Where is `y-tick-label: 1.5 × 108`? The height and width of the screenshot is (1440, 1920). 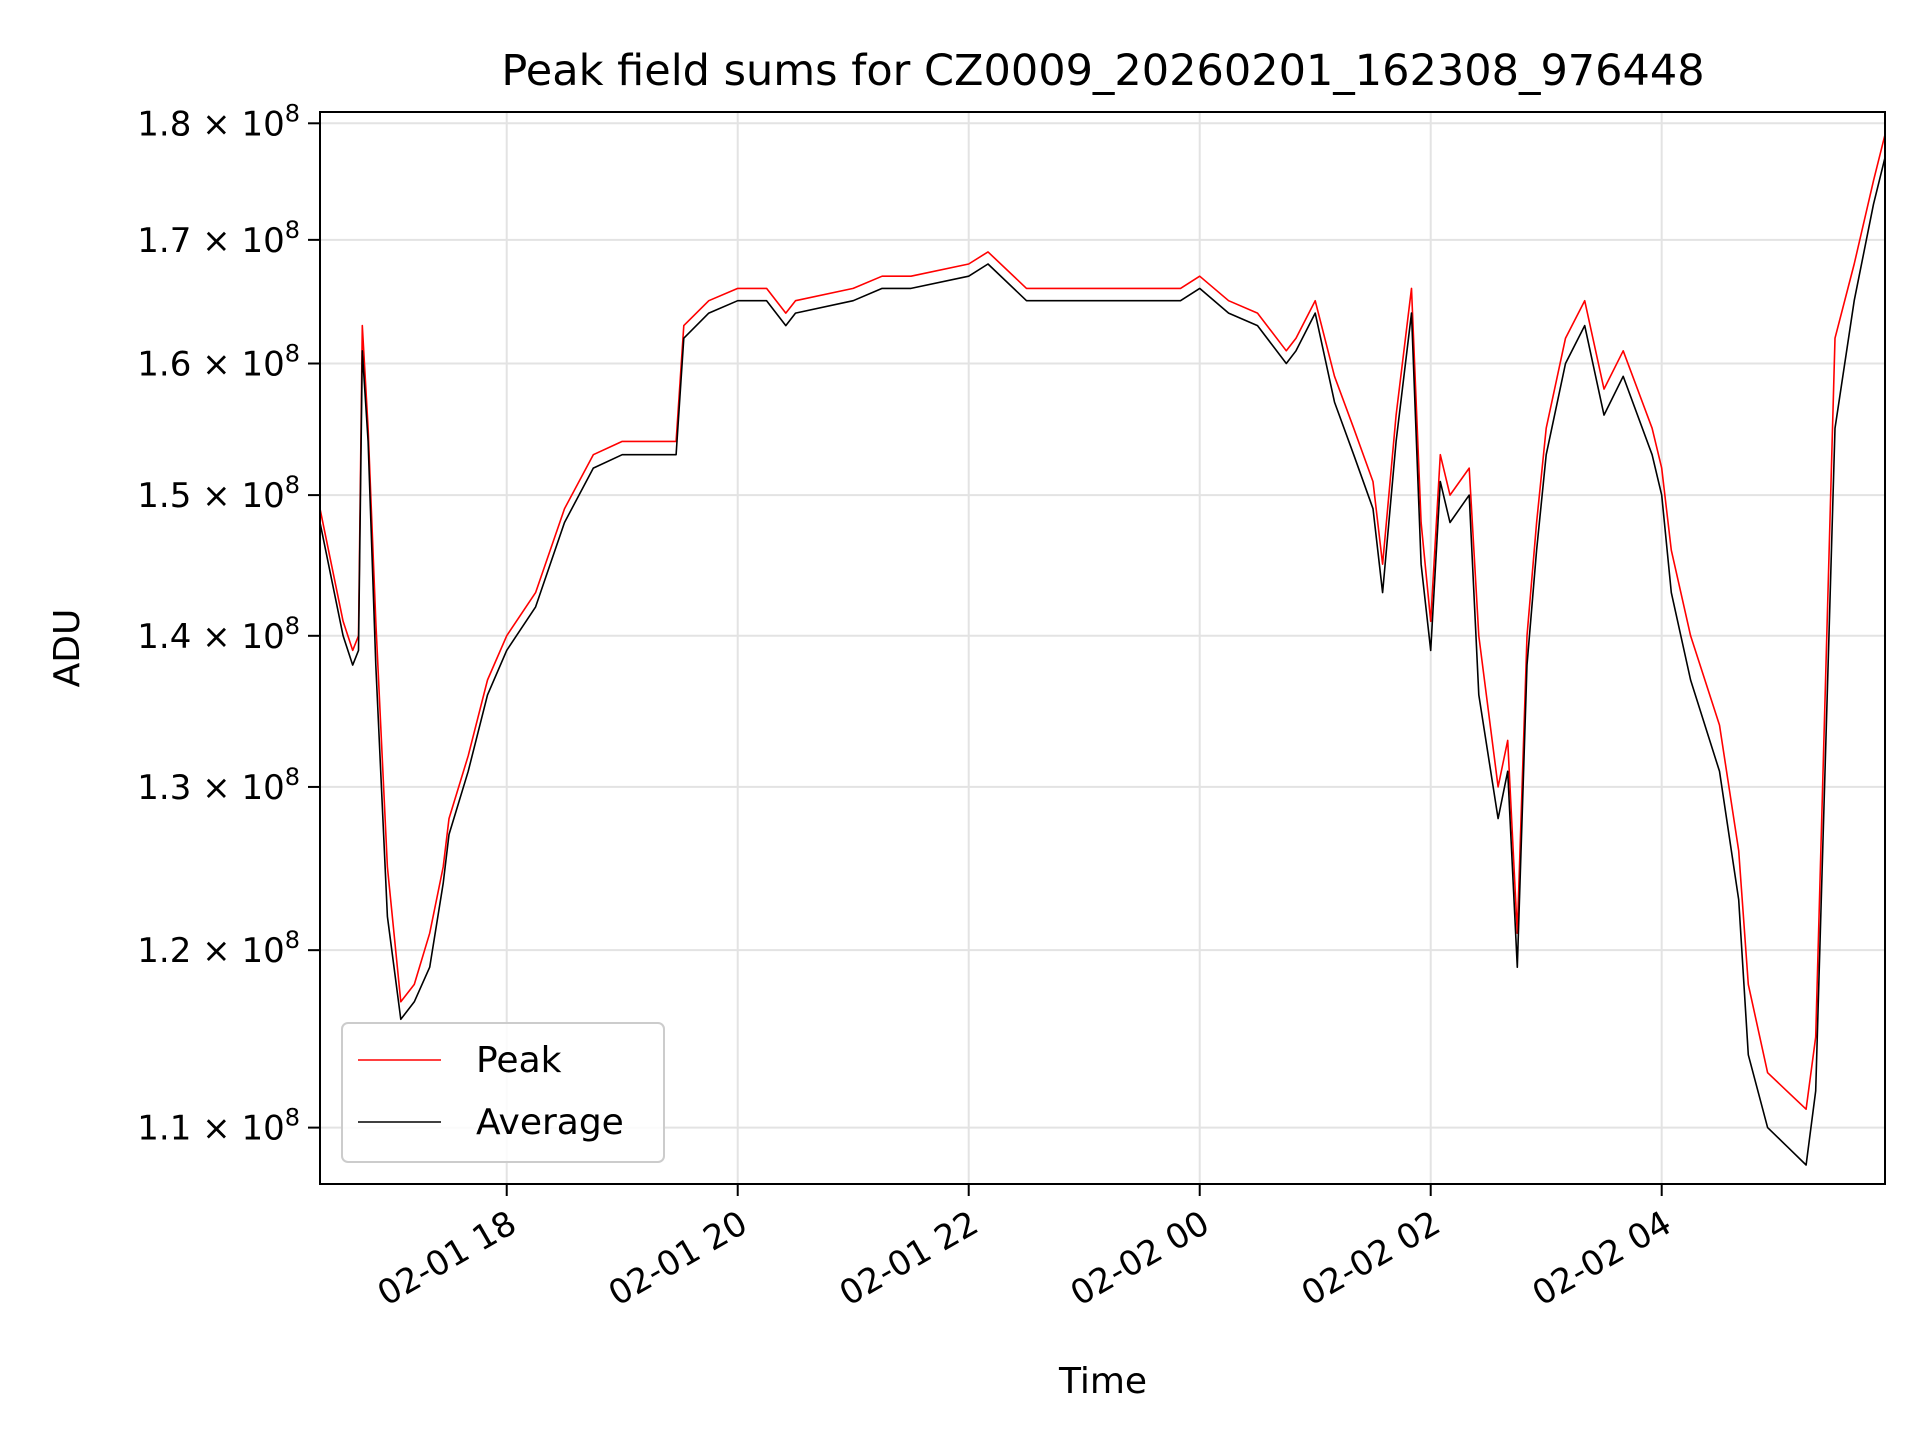 y-tick-label: 1.5 × 108 is located at coordinates (218, 493).